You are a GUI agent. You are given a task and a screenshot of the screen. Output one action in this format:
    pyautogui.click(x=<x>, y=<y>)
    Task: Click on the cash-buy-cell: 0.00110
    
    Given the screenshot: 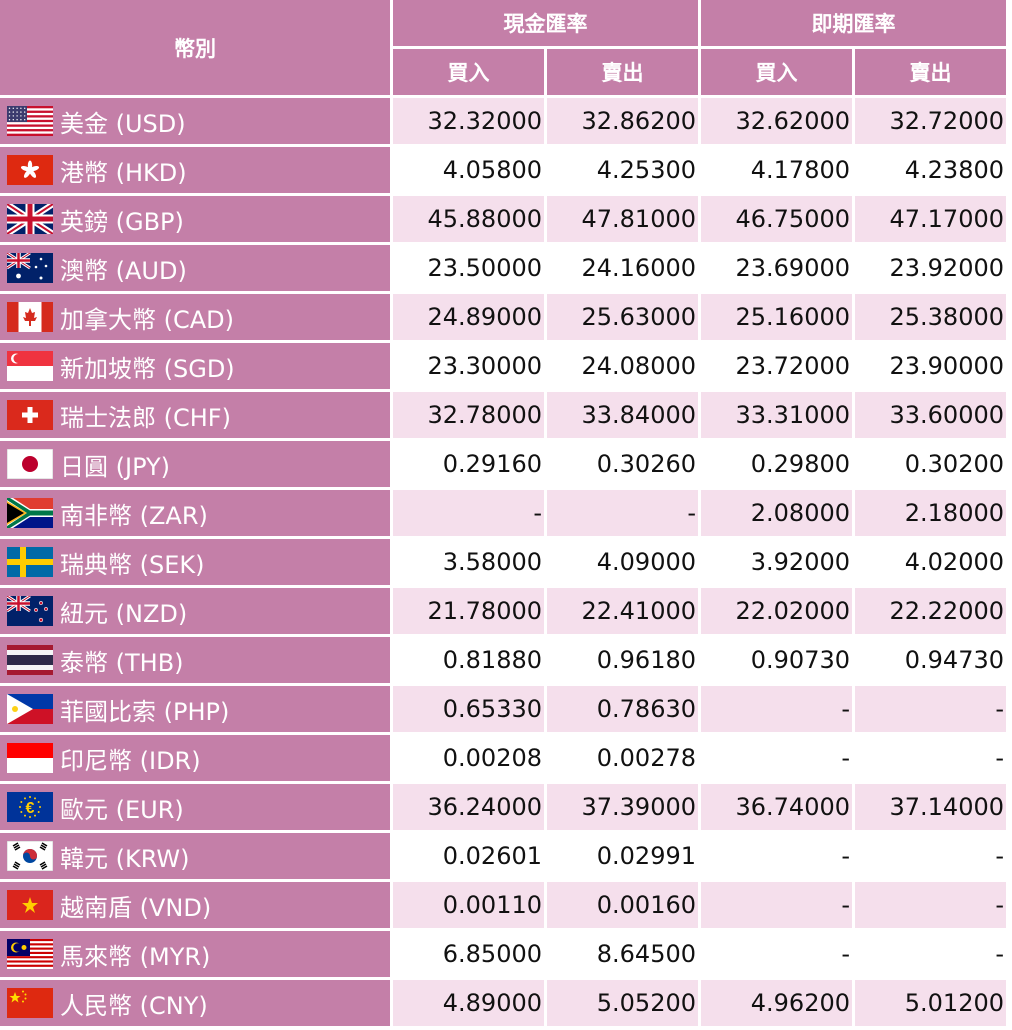 What is the action you would take?
    pyautogui.click(x=468, y=905)
    